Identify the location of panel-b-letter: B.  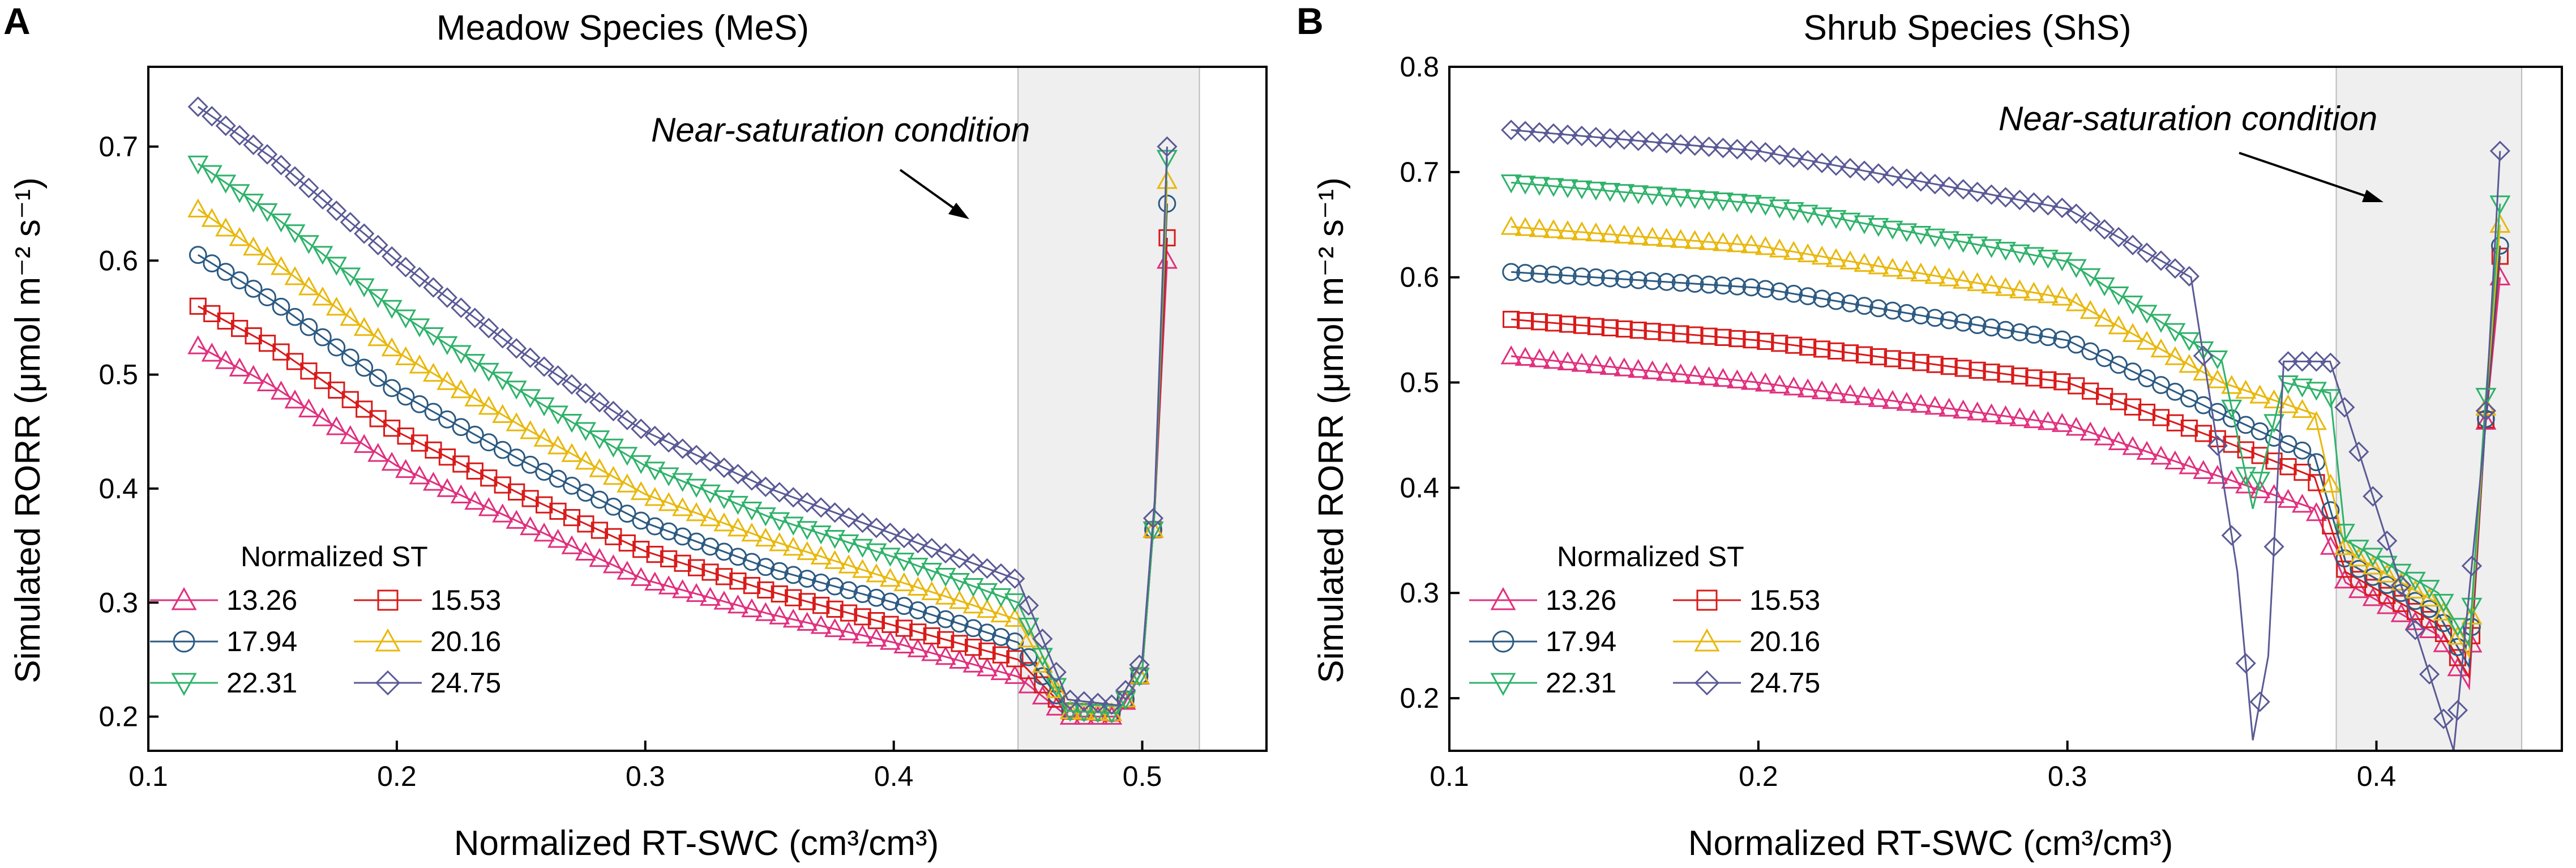
(1310, 21).